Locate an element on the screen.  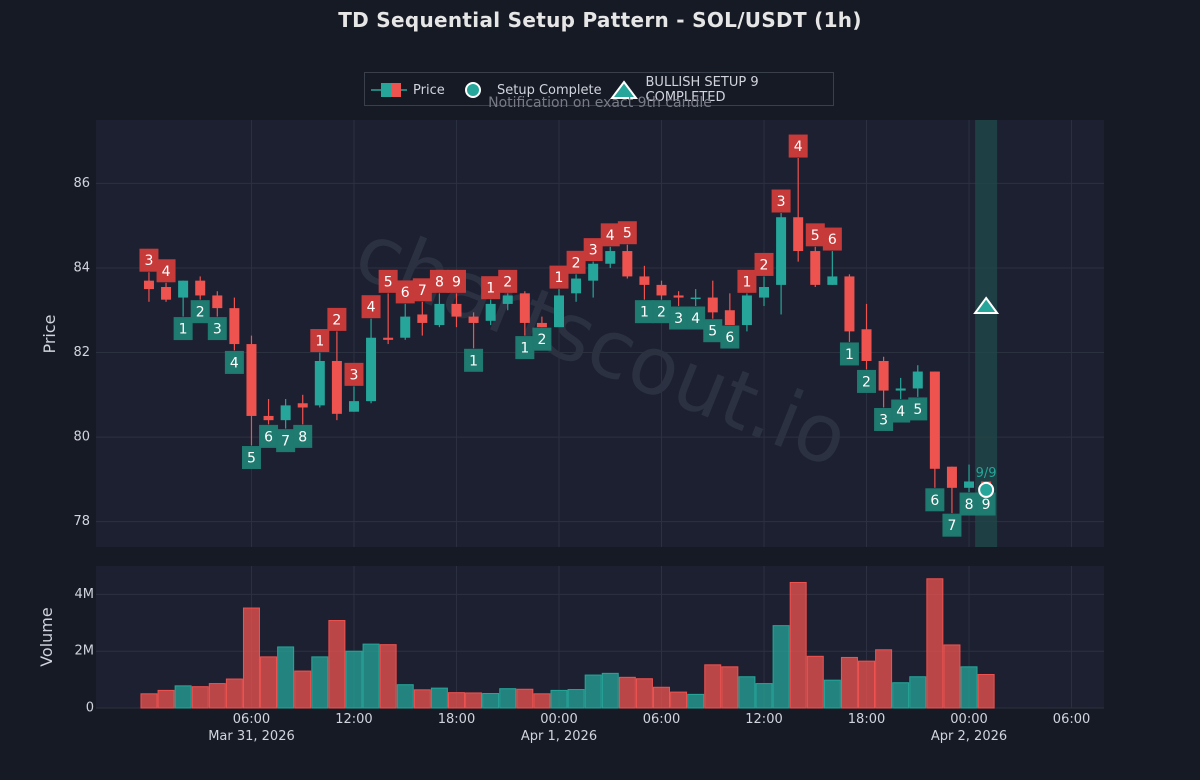
legend-label-price: Price is located at coordinates (429, 90).